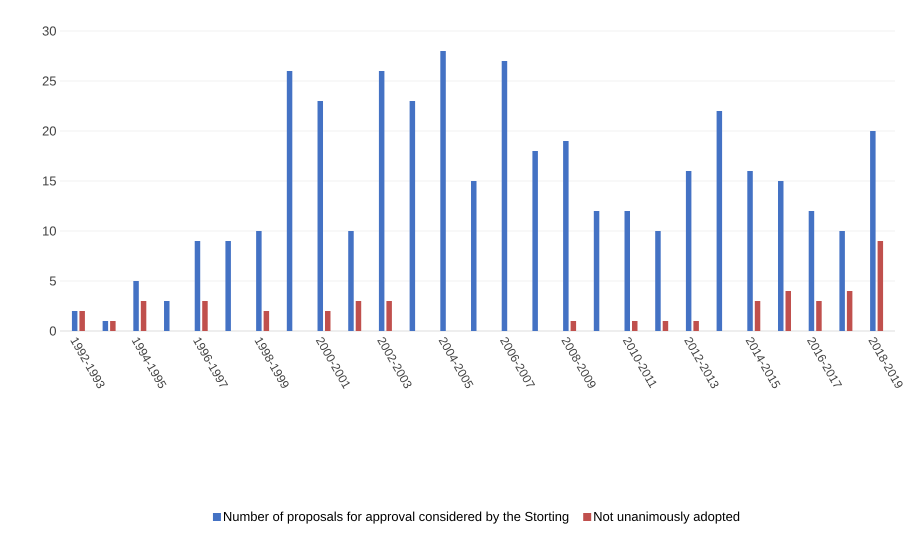 The width and height of the screenshot is (917, 546). What do you see at coordinates (49, 231) in the screenshot?
I see `y-tick-label: 10` at bounding box center [49, 231].